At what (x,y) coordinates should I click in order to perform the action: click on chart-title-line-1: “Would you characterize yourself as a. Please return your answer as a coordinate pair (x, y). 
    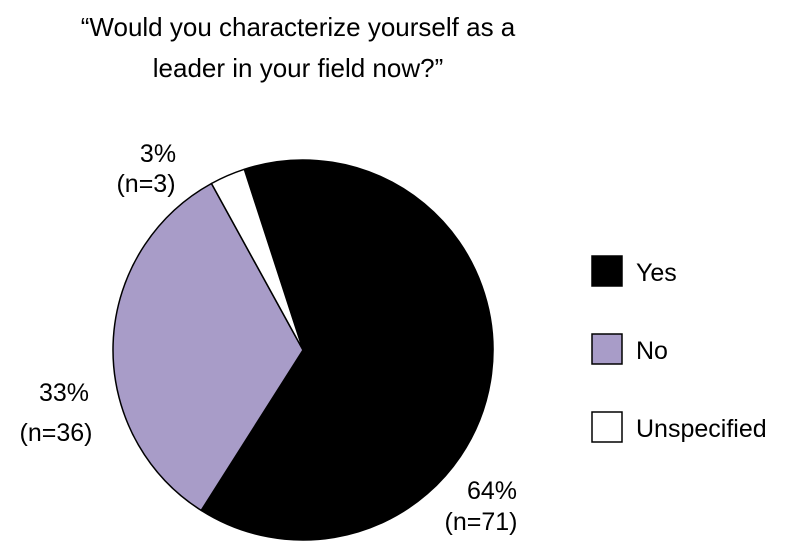
    Looking at the image, I should click on (298, 27).